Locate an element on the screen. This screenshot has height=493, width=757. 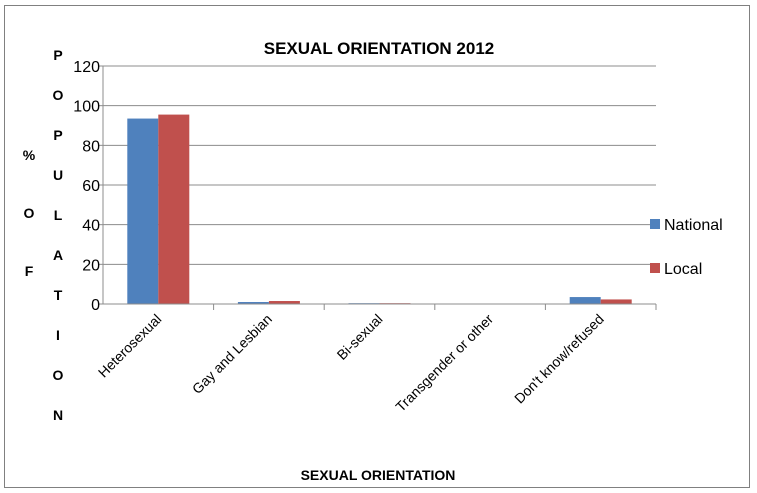
legend-swatch-national is located at coordinates (655, 224).